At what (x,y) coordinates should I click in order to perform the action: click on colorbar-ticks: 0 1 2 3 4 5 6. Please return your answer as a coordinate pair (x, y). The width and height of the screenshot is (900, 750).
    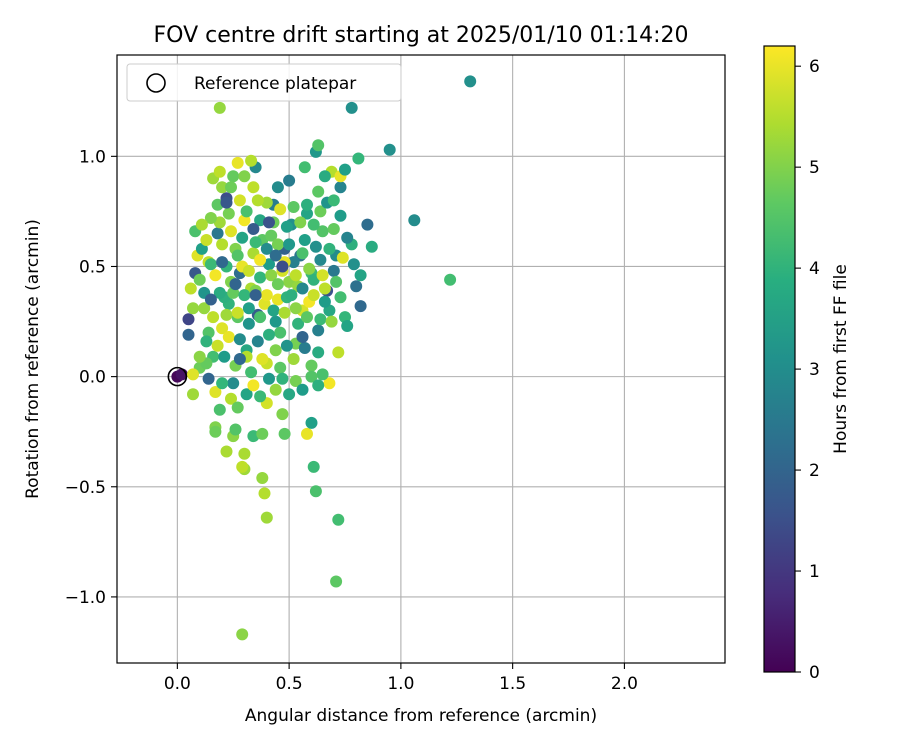
    Looking at the image, I should click on (807, 370).